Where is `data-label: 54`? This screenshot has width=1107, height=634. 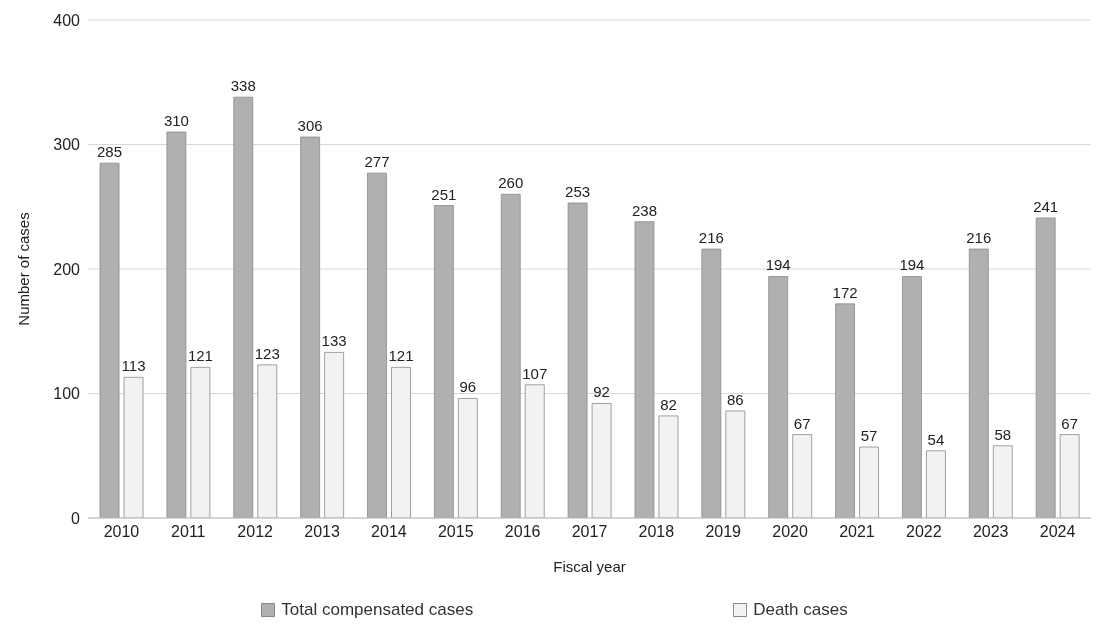
data-label: 54 is located at coordinates (936, 439).